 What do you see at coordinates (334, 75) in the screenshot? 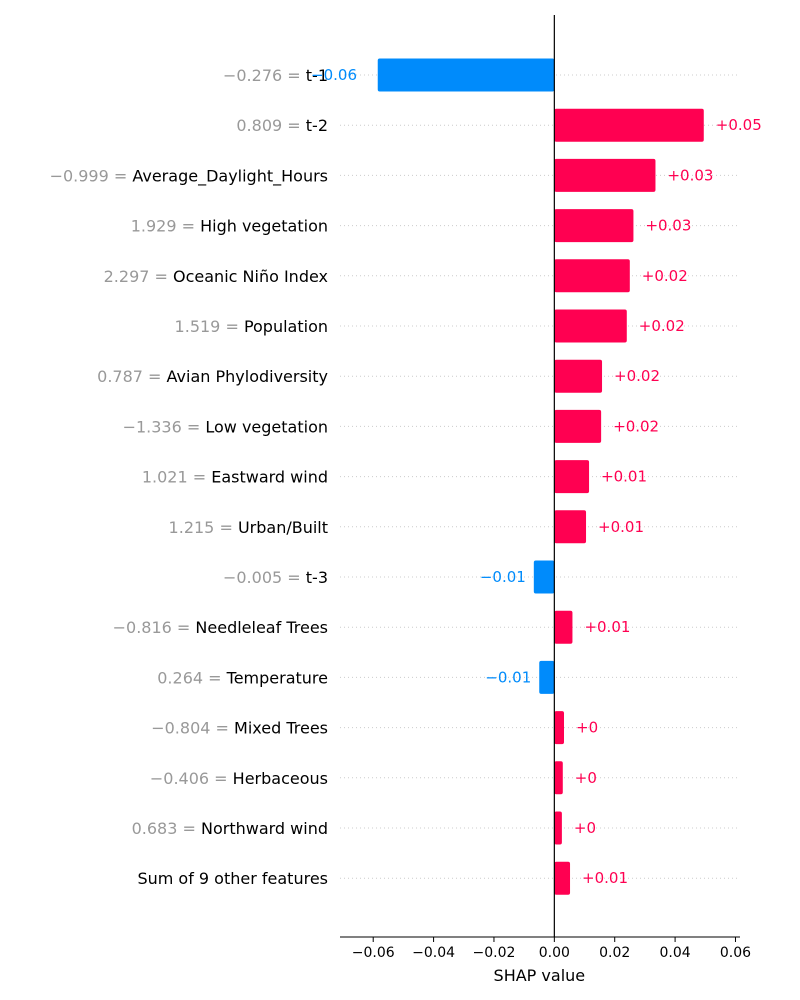
I see `bar-value-label: −0.06` at bounding box center [334, 75].